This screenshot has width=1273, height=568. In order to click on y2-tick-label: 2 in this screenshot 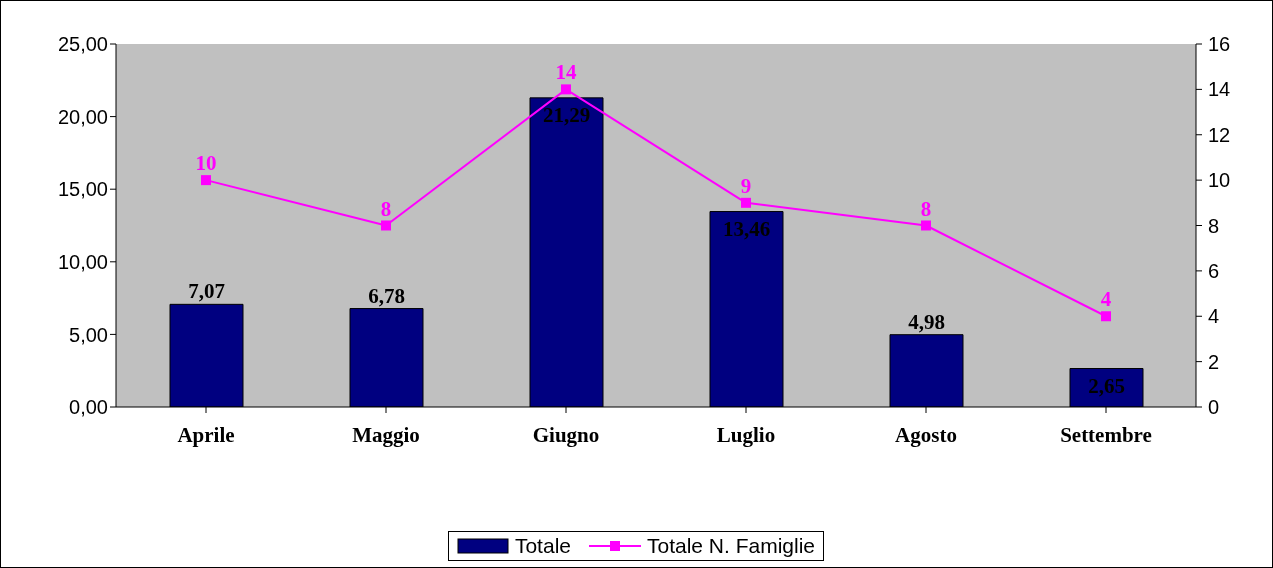, I will do `click(1214, 361)`.